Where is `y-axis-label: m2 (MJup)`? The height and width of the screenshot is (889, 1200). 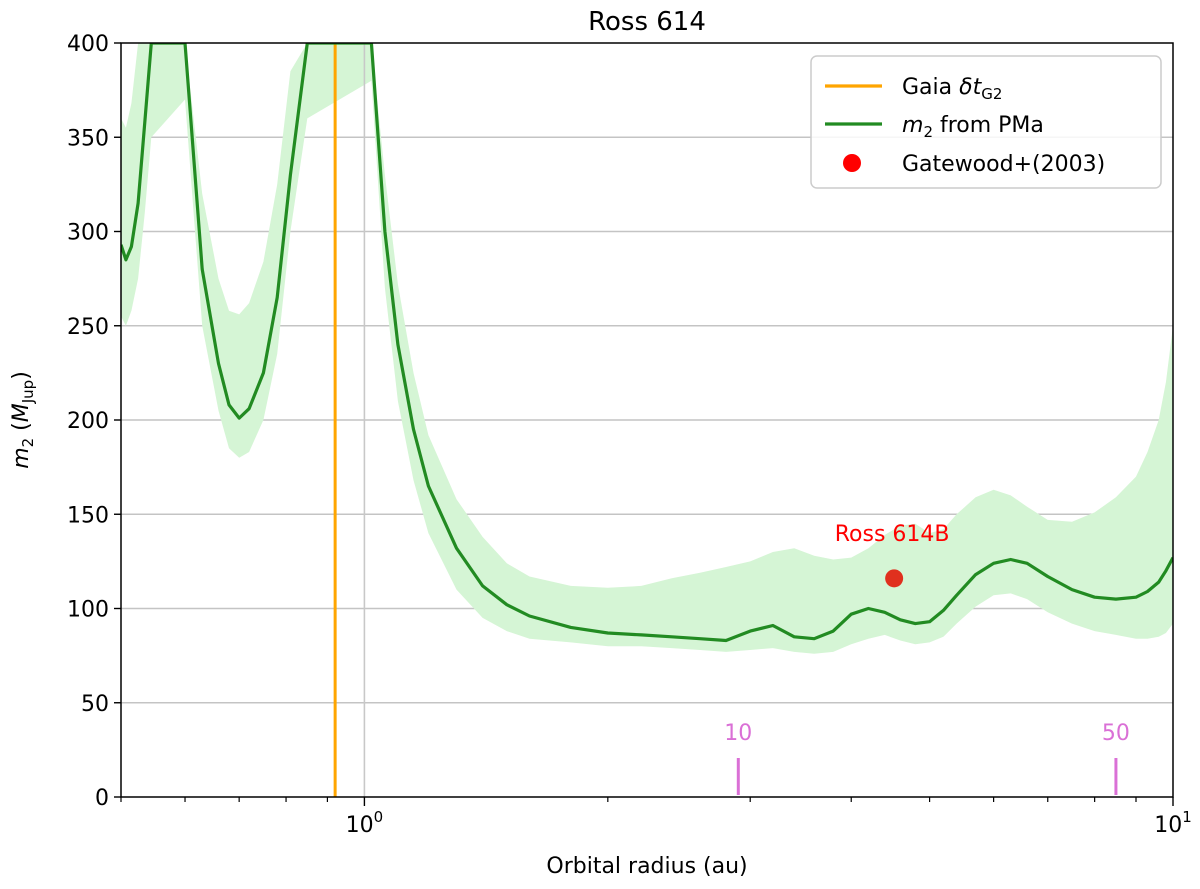 y-axis-label: m2 (MJup) is located at coordinates (23, 420).